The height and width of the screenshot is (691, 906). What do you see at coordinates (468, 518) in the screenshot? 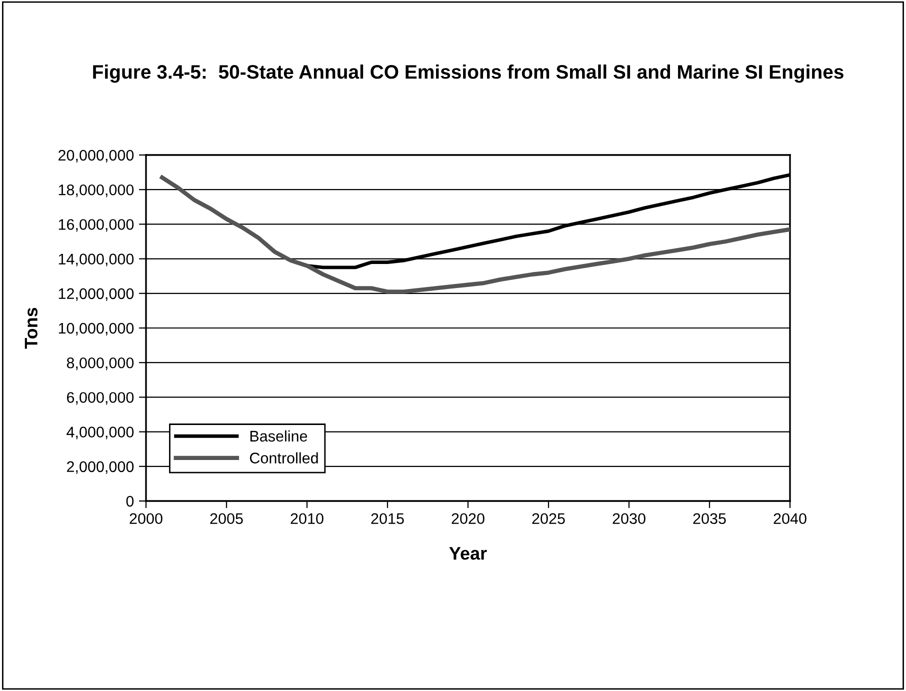
I see `x-tick-label: 2020` at bounding box center [468, 518].